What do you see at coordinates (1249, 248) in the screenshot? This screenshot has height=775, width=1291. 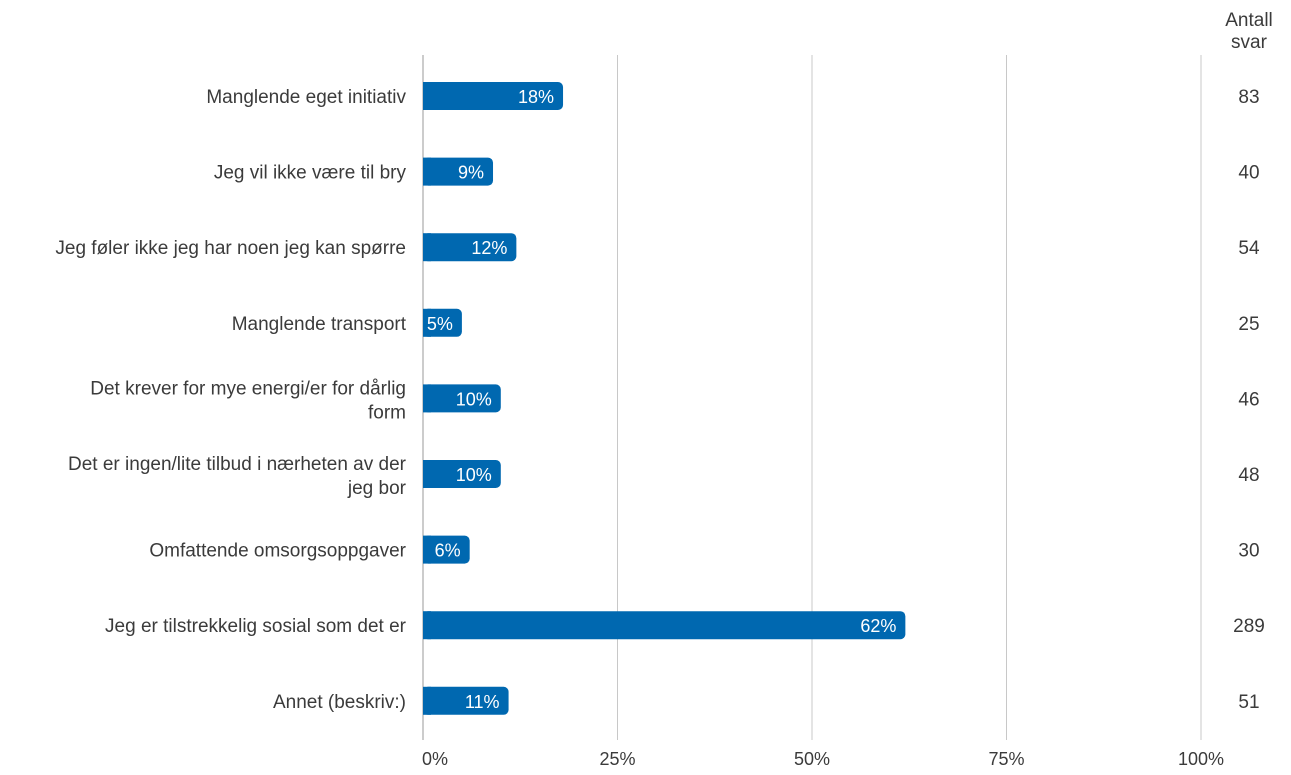 I see `count-value: 54` at bounding box center [1249, 248].